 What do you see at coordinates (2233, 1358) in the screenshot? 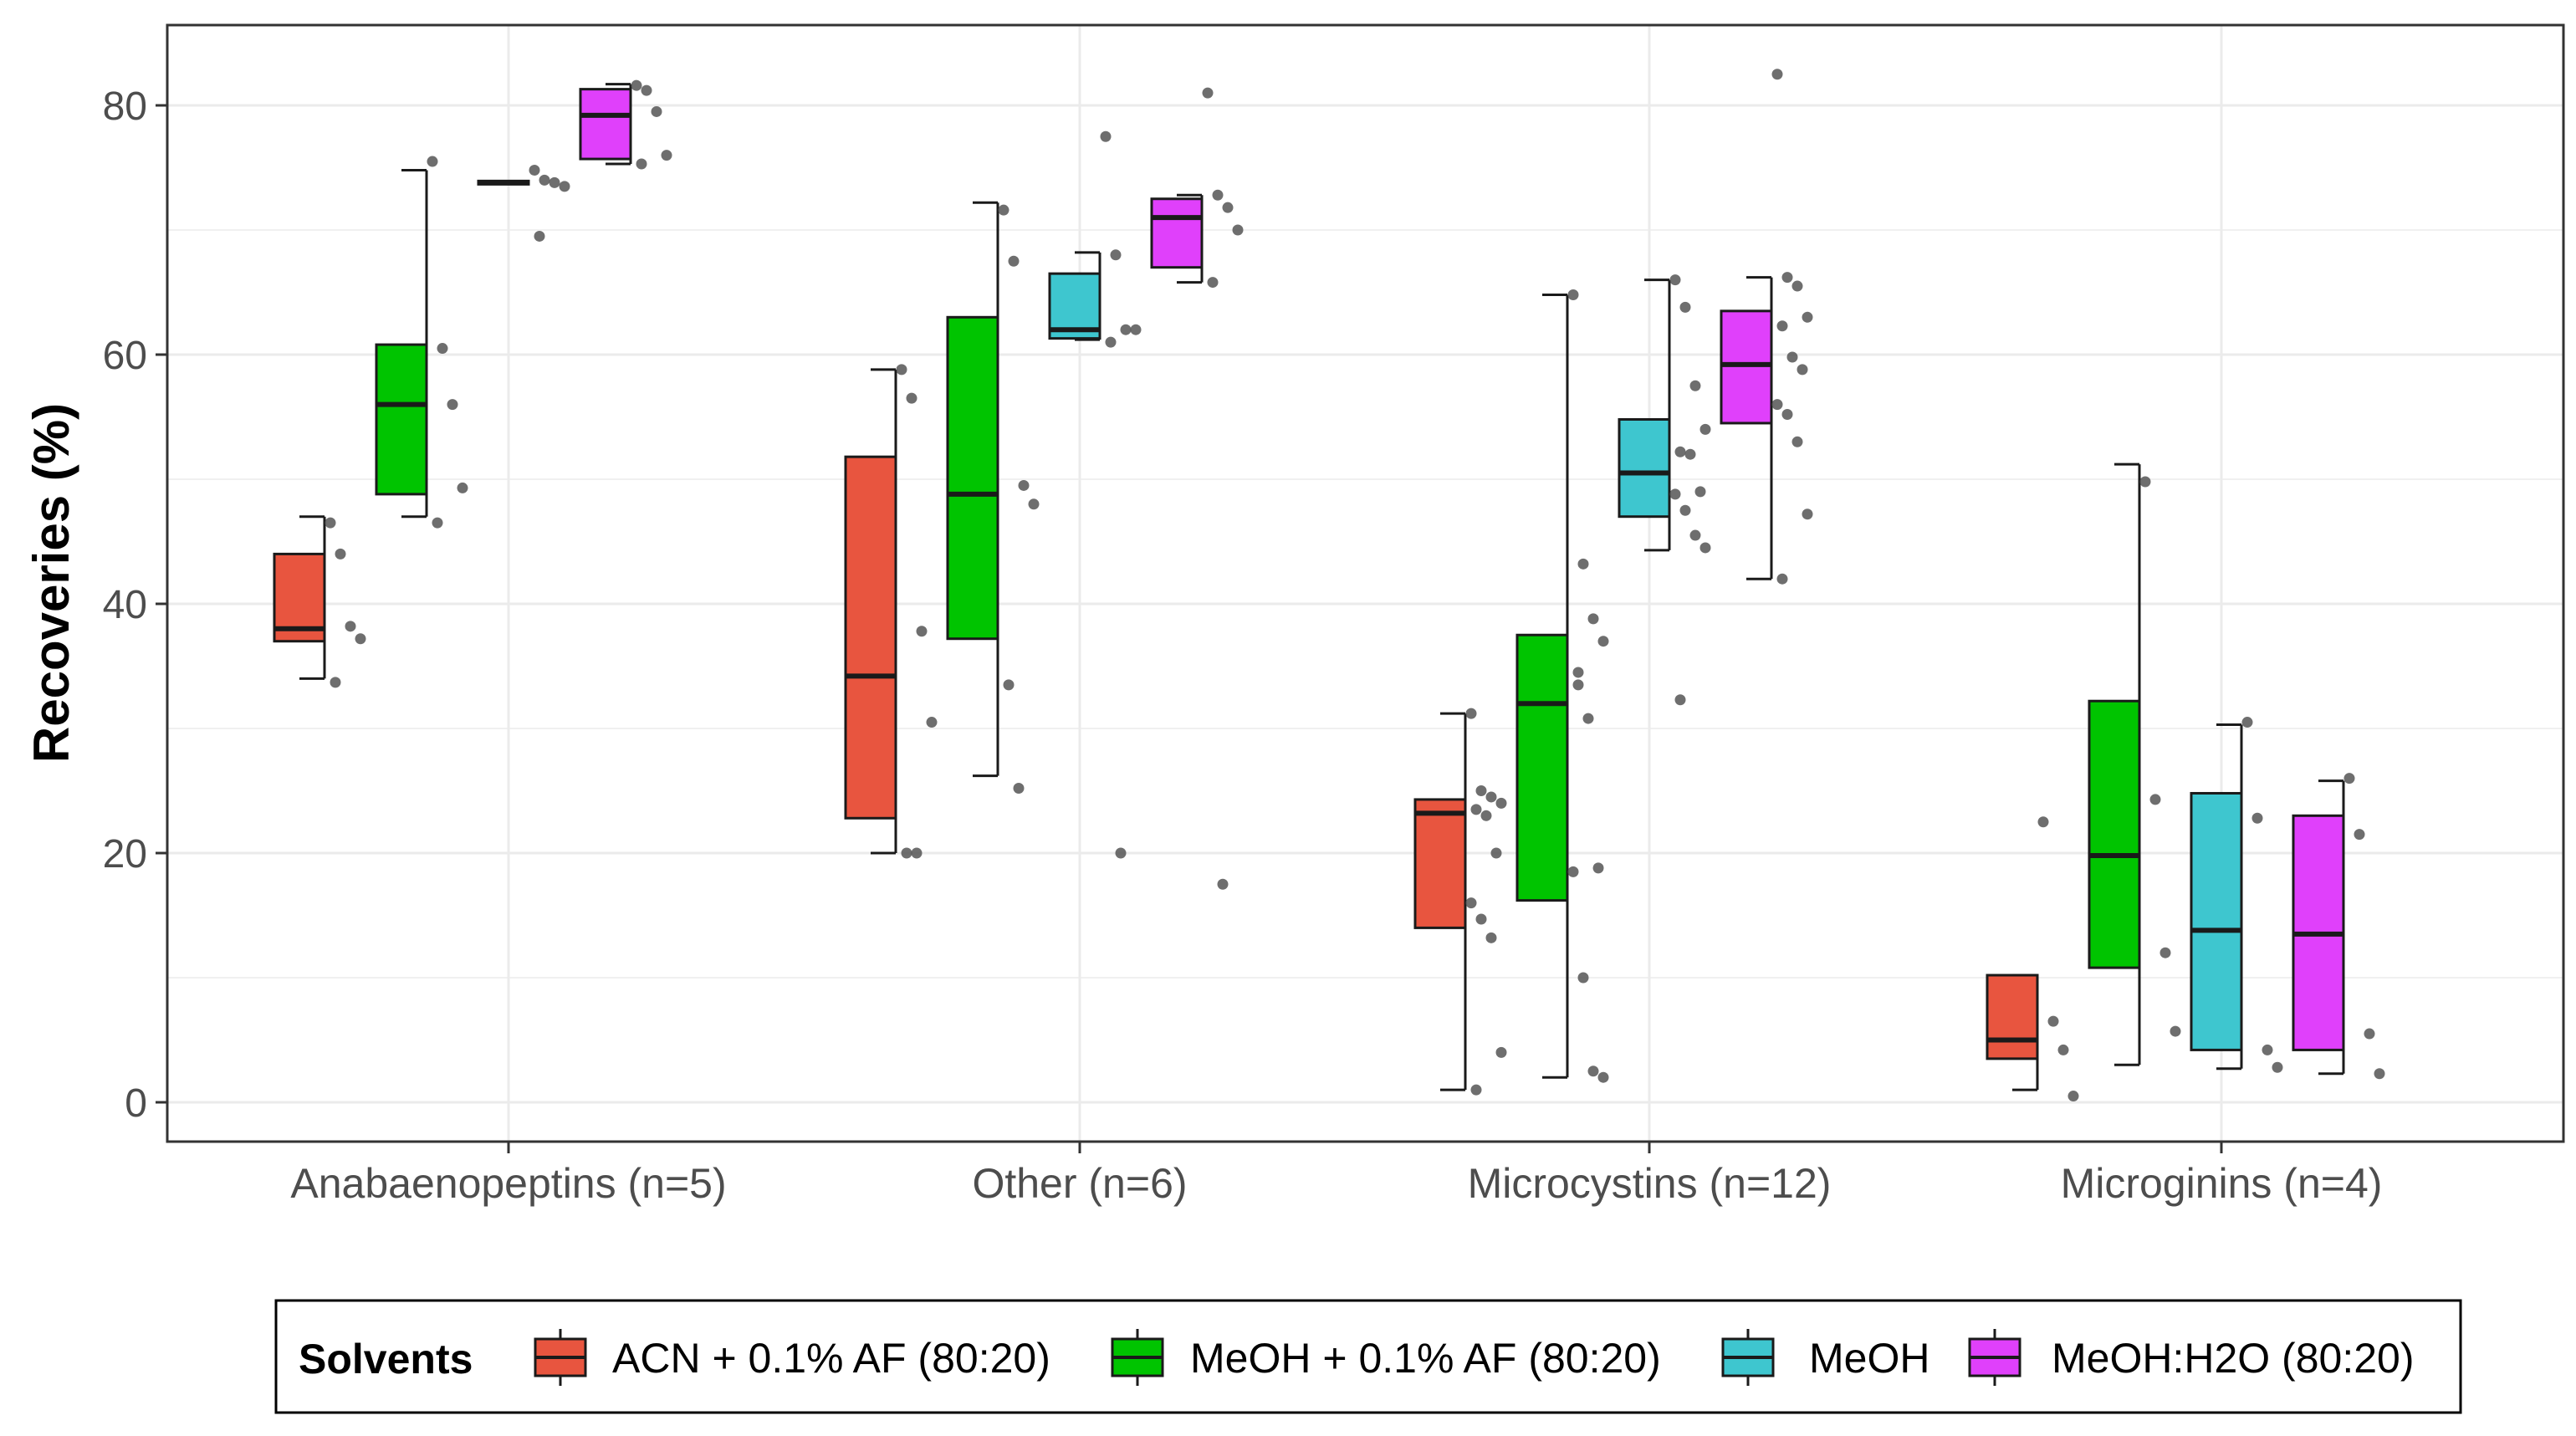
I see `legend-entry-label: MeOH:H2O (80:20)` at bounding box center [2233, 1358].